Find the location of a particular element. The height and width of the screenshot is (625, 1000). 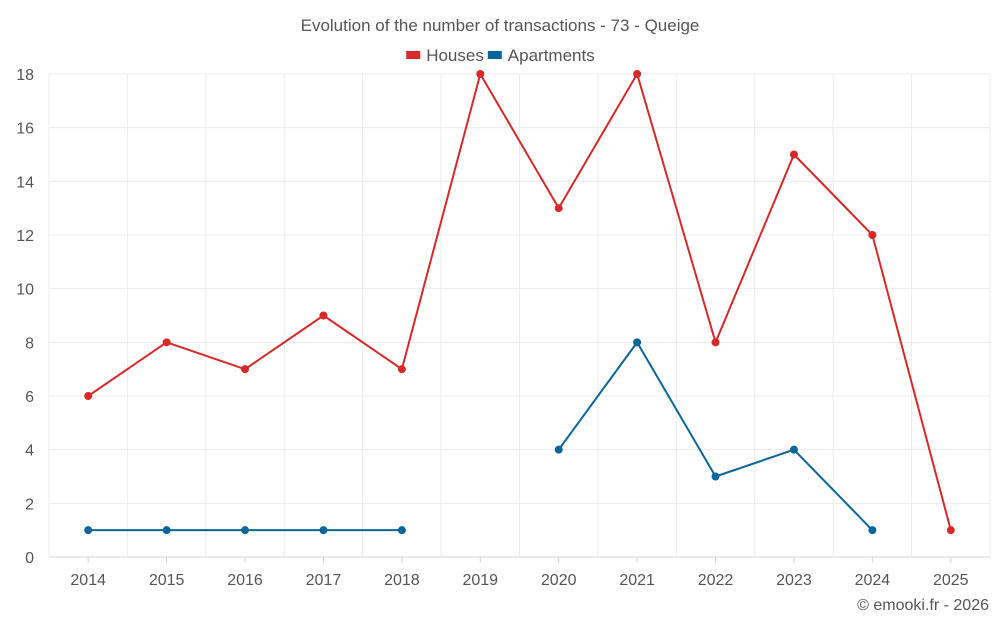

apartments-point-2024 is located at coordinates (872, 530).